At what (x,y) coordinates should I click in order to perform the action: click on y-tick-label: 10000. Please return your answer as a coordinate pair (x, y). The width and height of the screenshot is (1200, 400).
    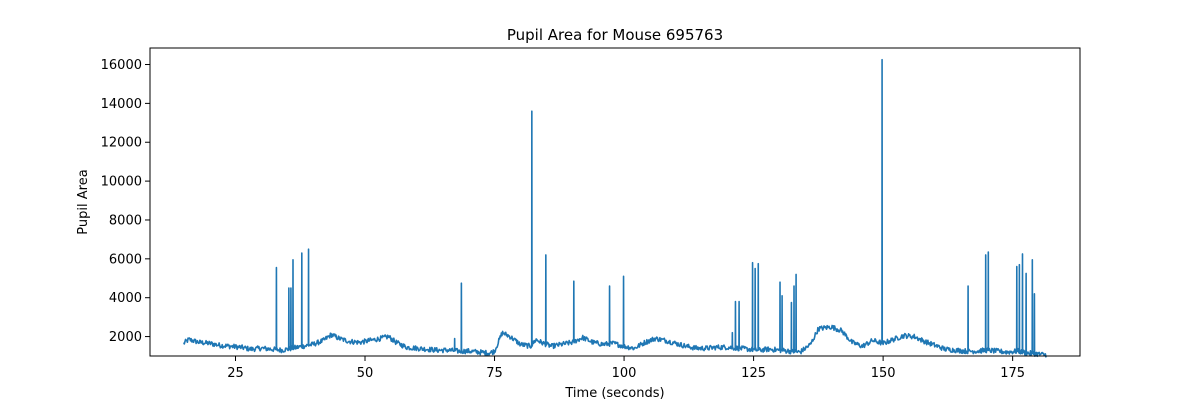
    Looking at the image, I should click on (121, 182).